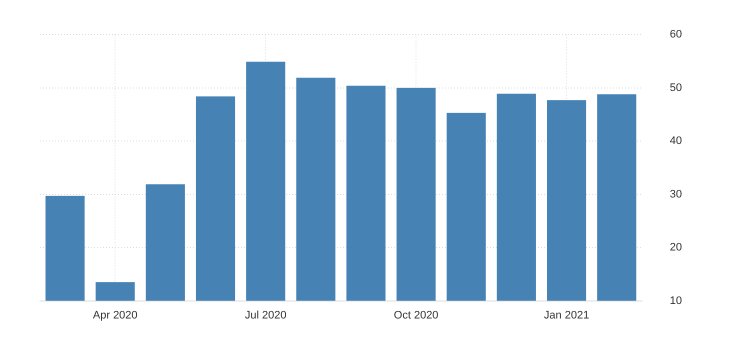 The height and width of the screenshot is (340, 730). I want to click on y-tick-label: 60, so click(676, 34).